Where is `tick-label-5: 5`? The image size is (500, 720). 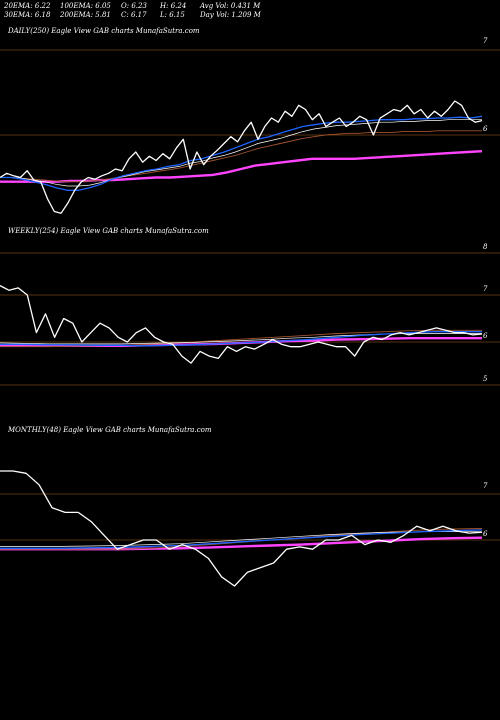
tick-label-5: 5 is located at coordinates (485, 379).